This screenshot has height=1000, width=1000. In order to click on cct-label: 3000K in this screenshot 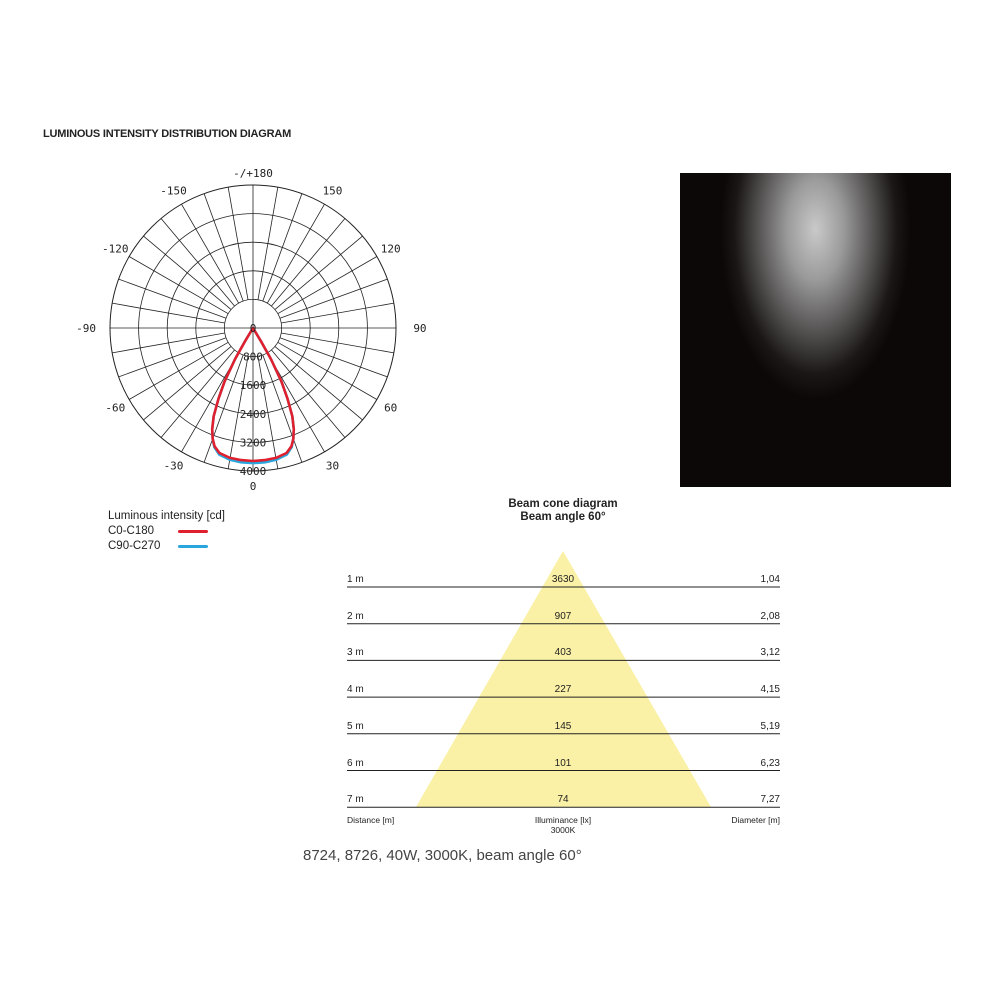, I will do `click(563, 830)`.